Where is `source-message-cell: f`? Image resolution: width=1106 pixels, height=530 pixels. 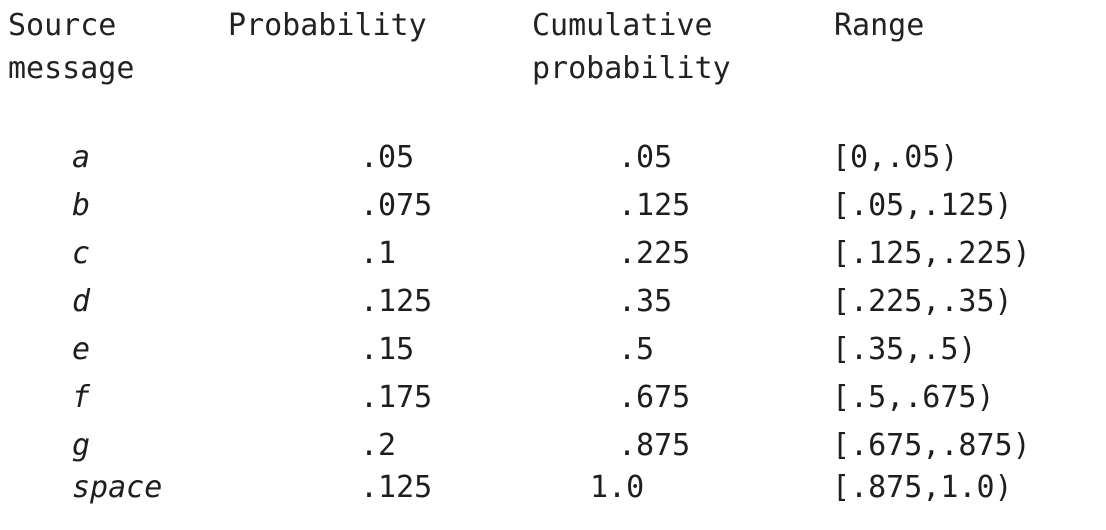 source-message-cell: f is located at coordinates (81, 397).